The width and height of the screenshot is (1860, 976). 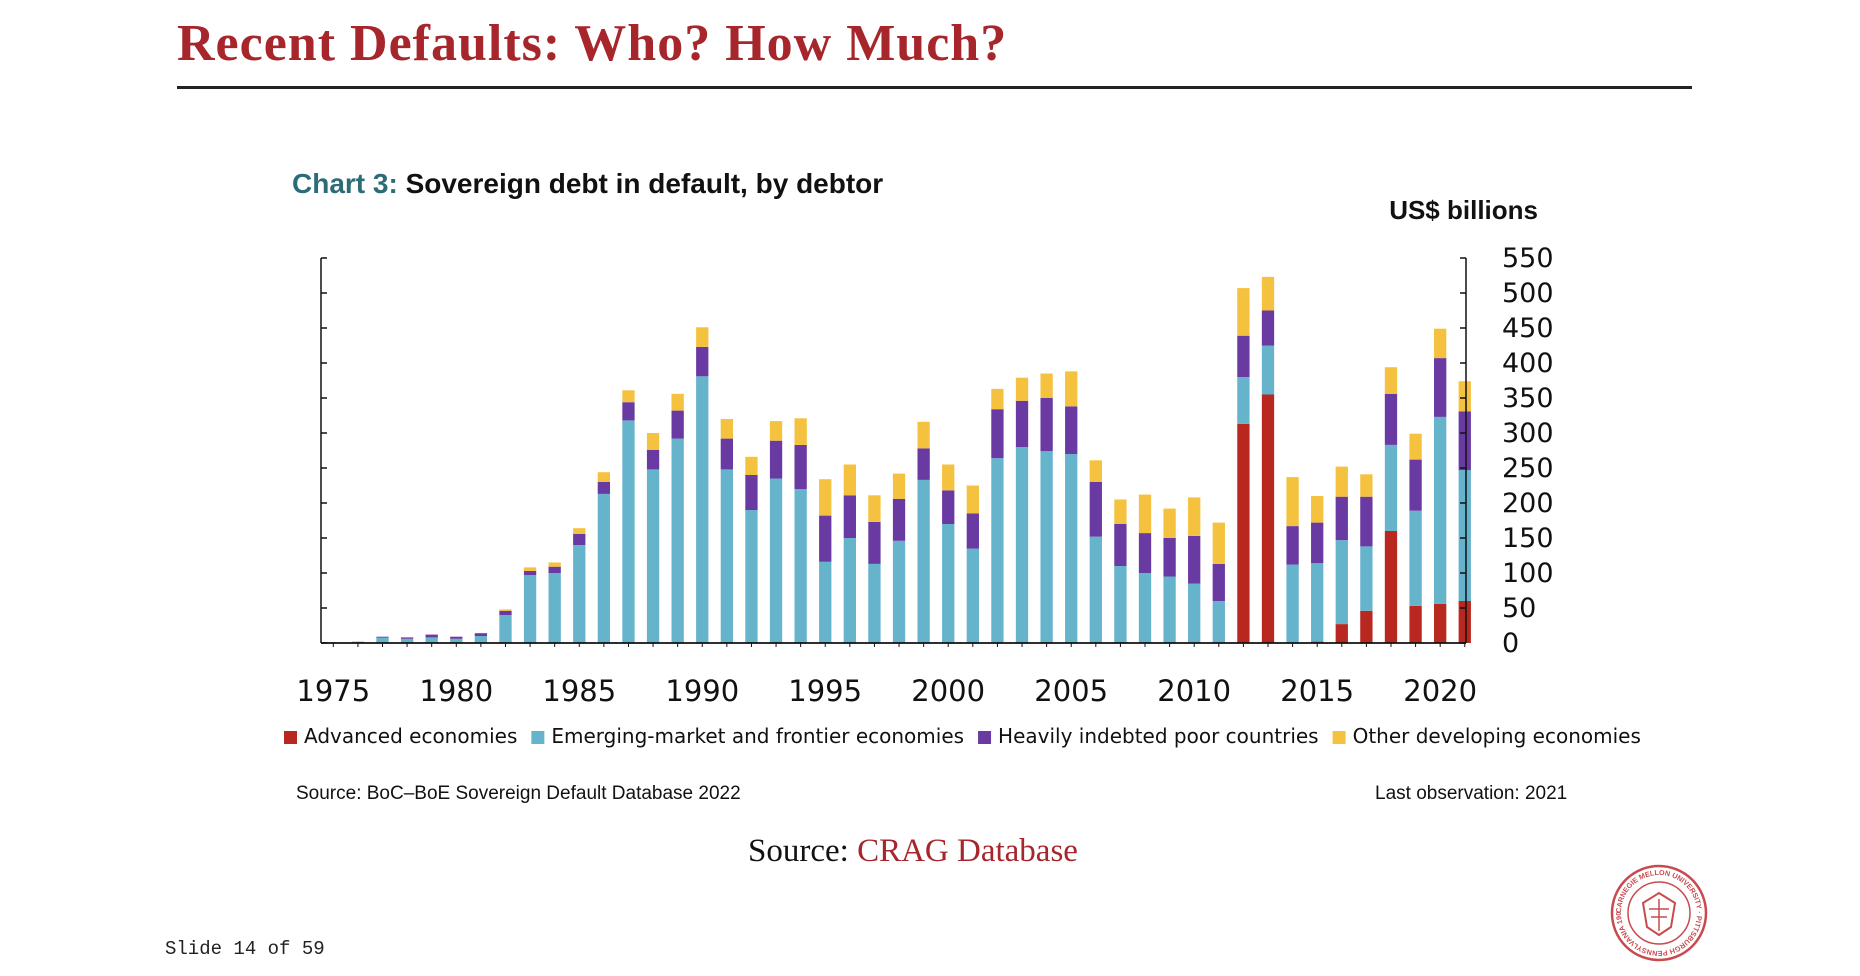 What do you see at coordinates (456, 691) in the screenshot?
I see `x-tick-label: 1980` at bounding box center [456, 691].